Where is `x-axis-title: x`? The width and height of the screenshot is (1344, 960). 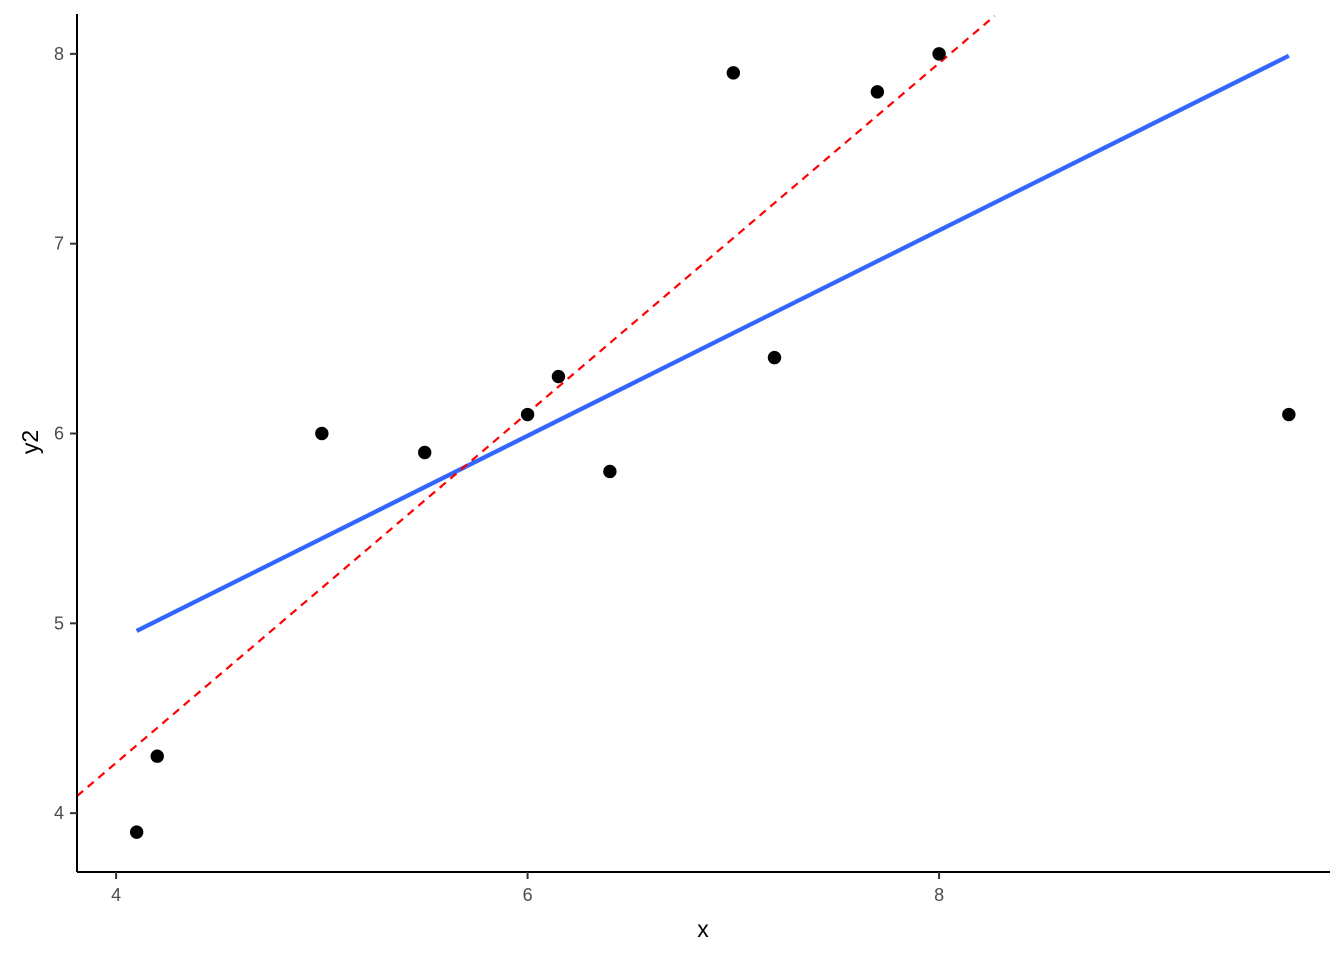 x-axis-title: x is located at coordinates (703, 929).